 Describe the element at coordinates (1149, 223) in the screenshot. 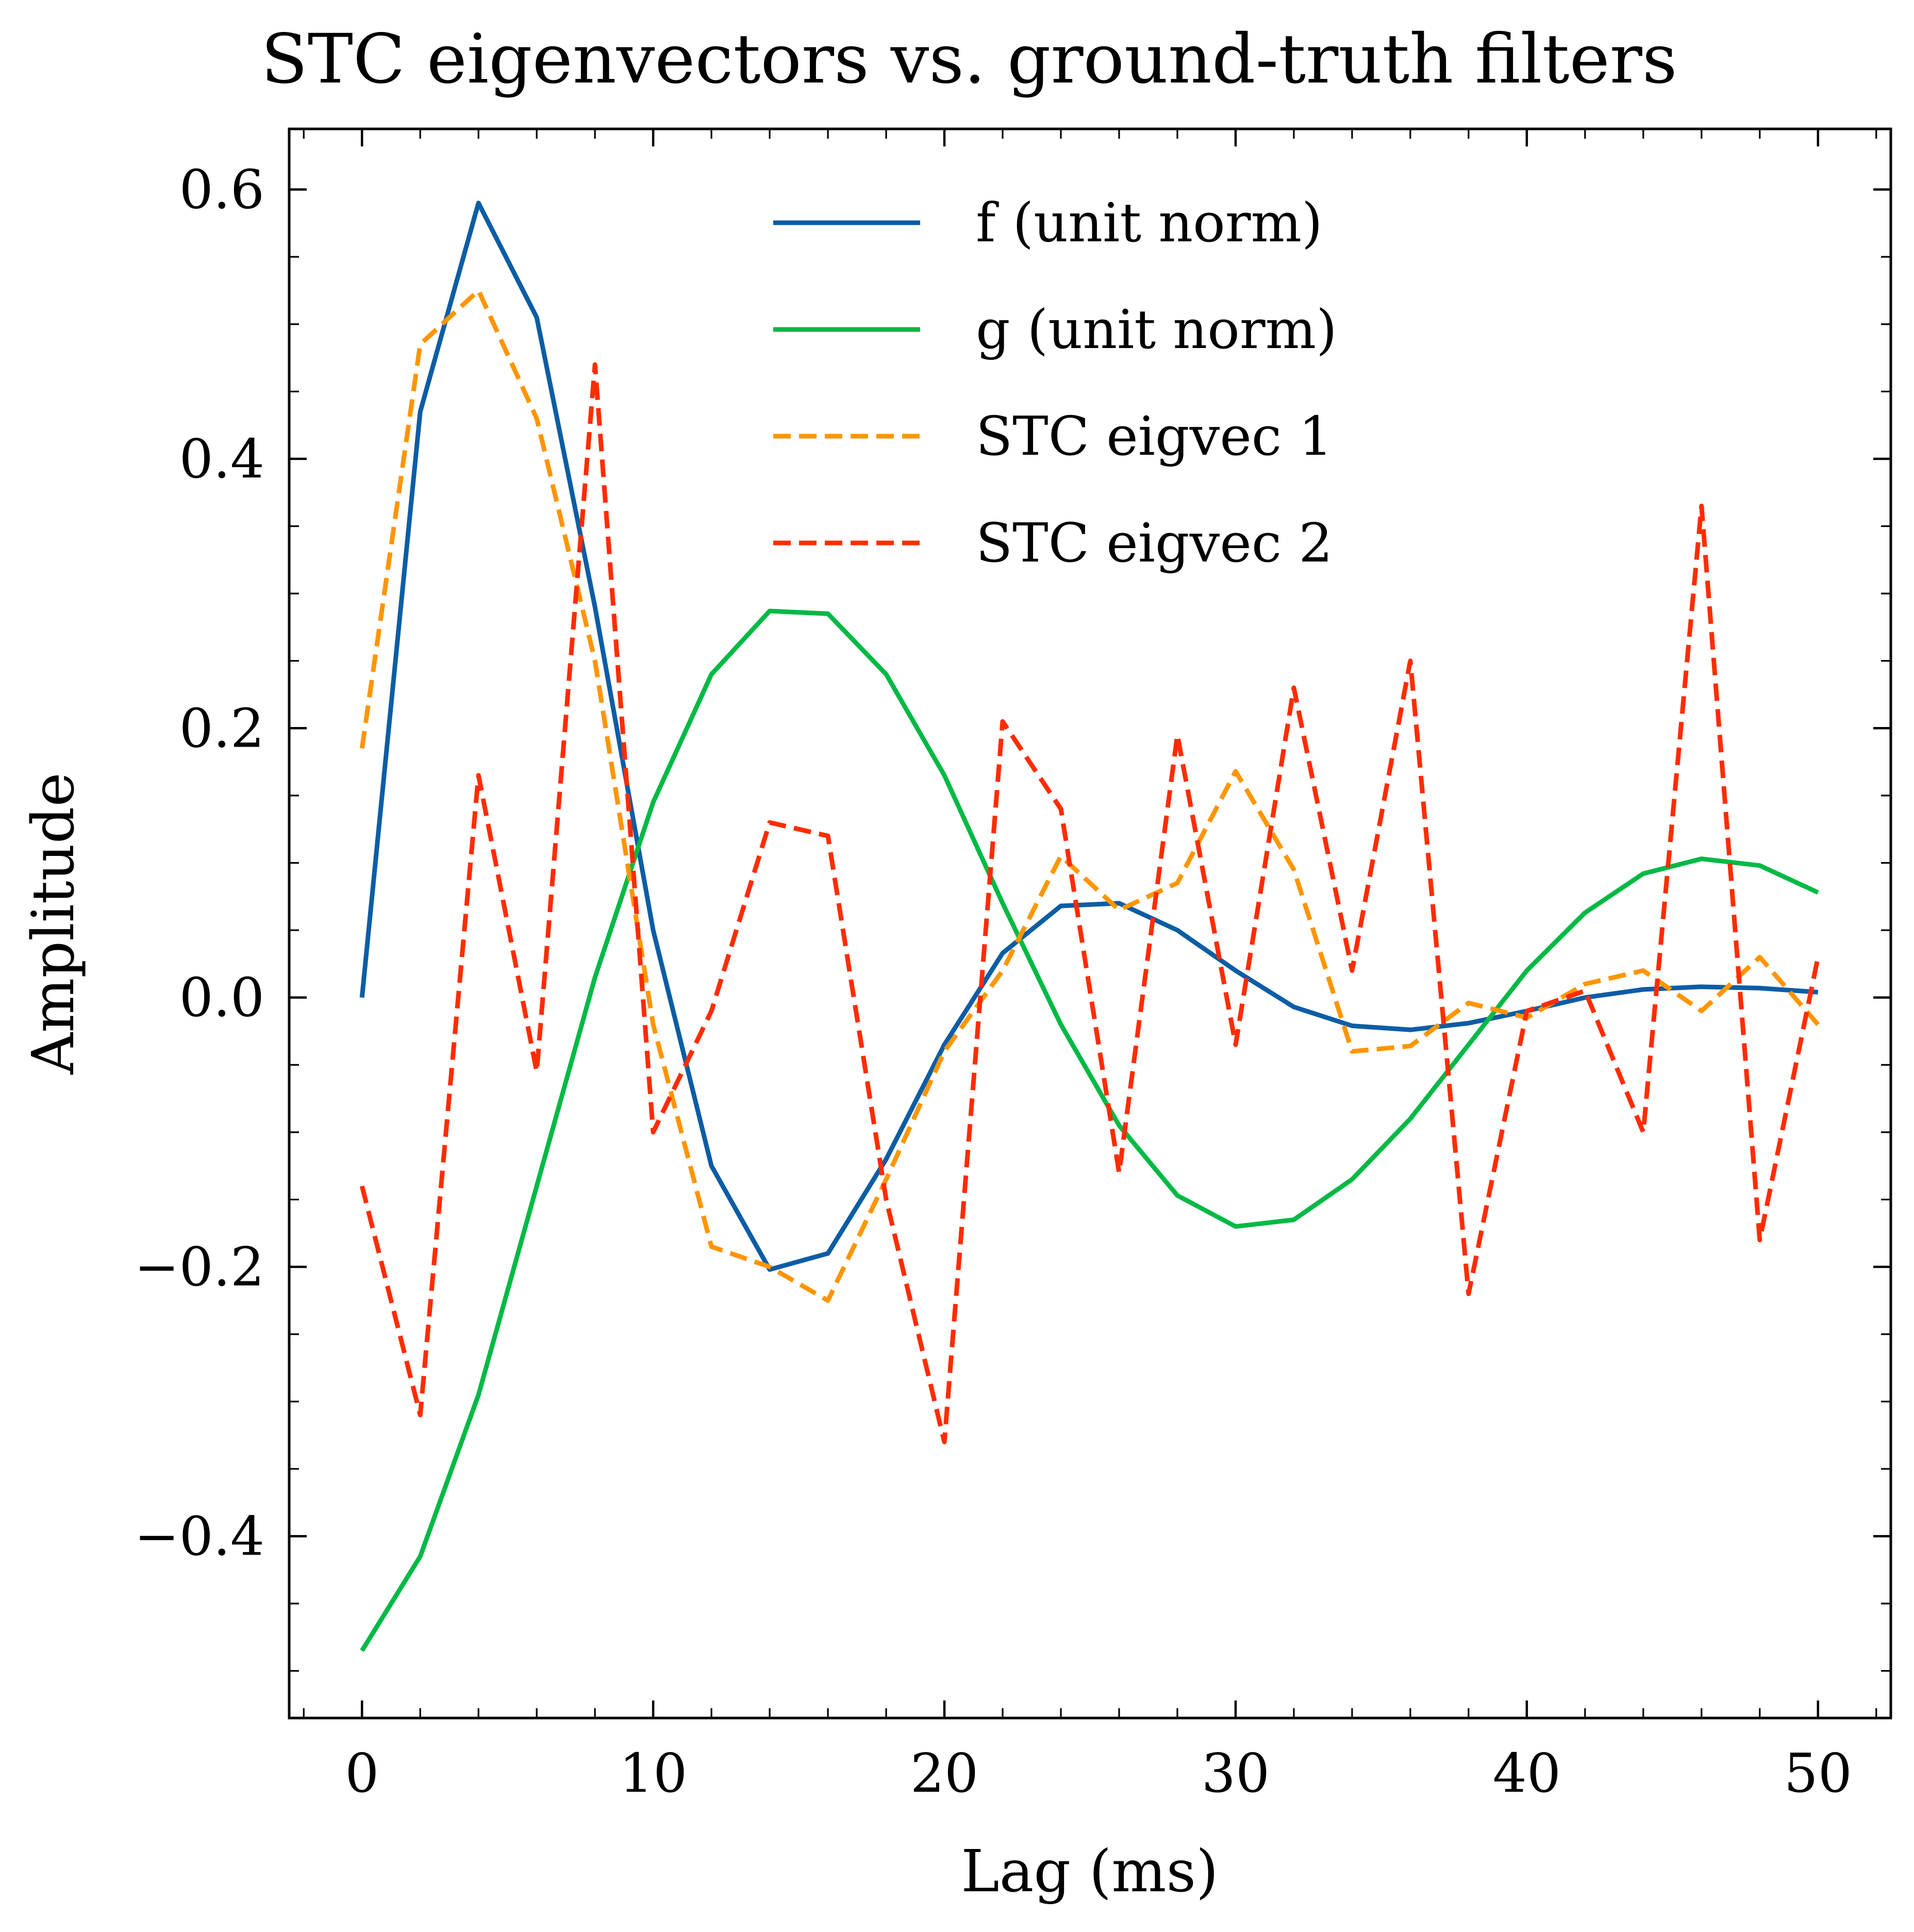

I see `legend-label-f-unit-norm: f (unit norm)` at that location.